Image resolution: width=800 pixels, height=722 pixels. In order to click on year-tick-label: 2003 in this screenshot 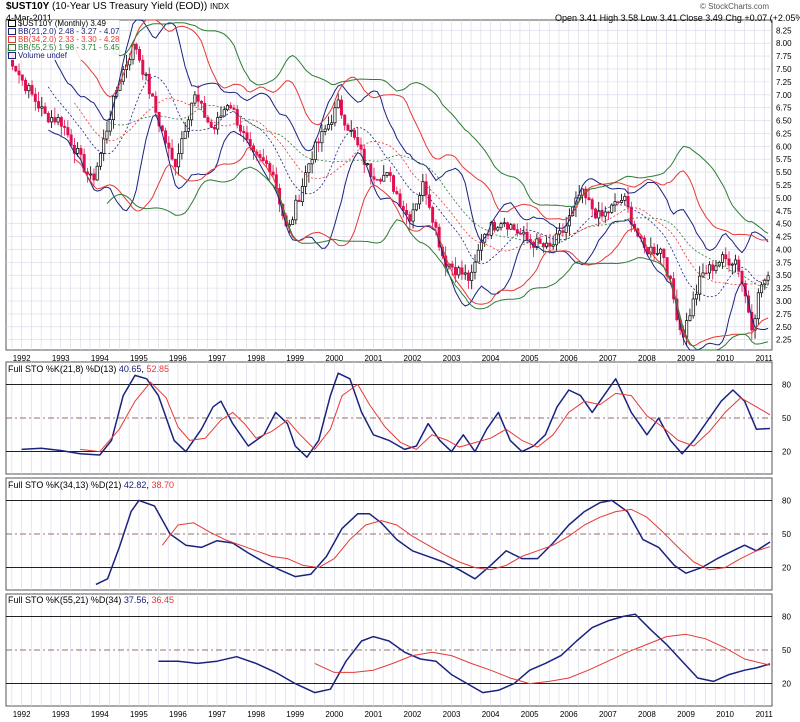, I will do `click(452, 358)`.